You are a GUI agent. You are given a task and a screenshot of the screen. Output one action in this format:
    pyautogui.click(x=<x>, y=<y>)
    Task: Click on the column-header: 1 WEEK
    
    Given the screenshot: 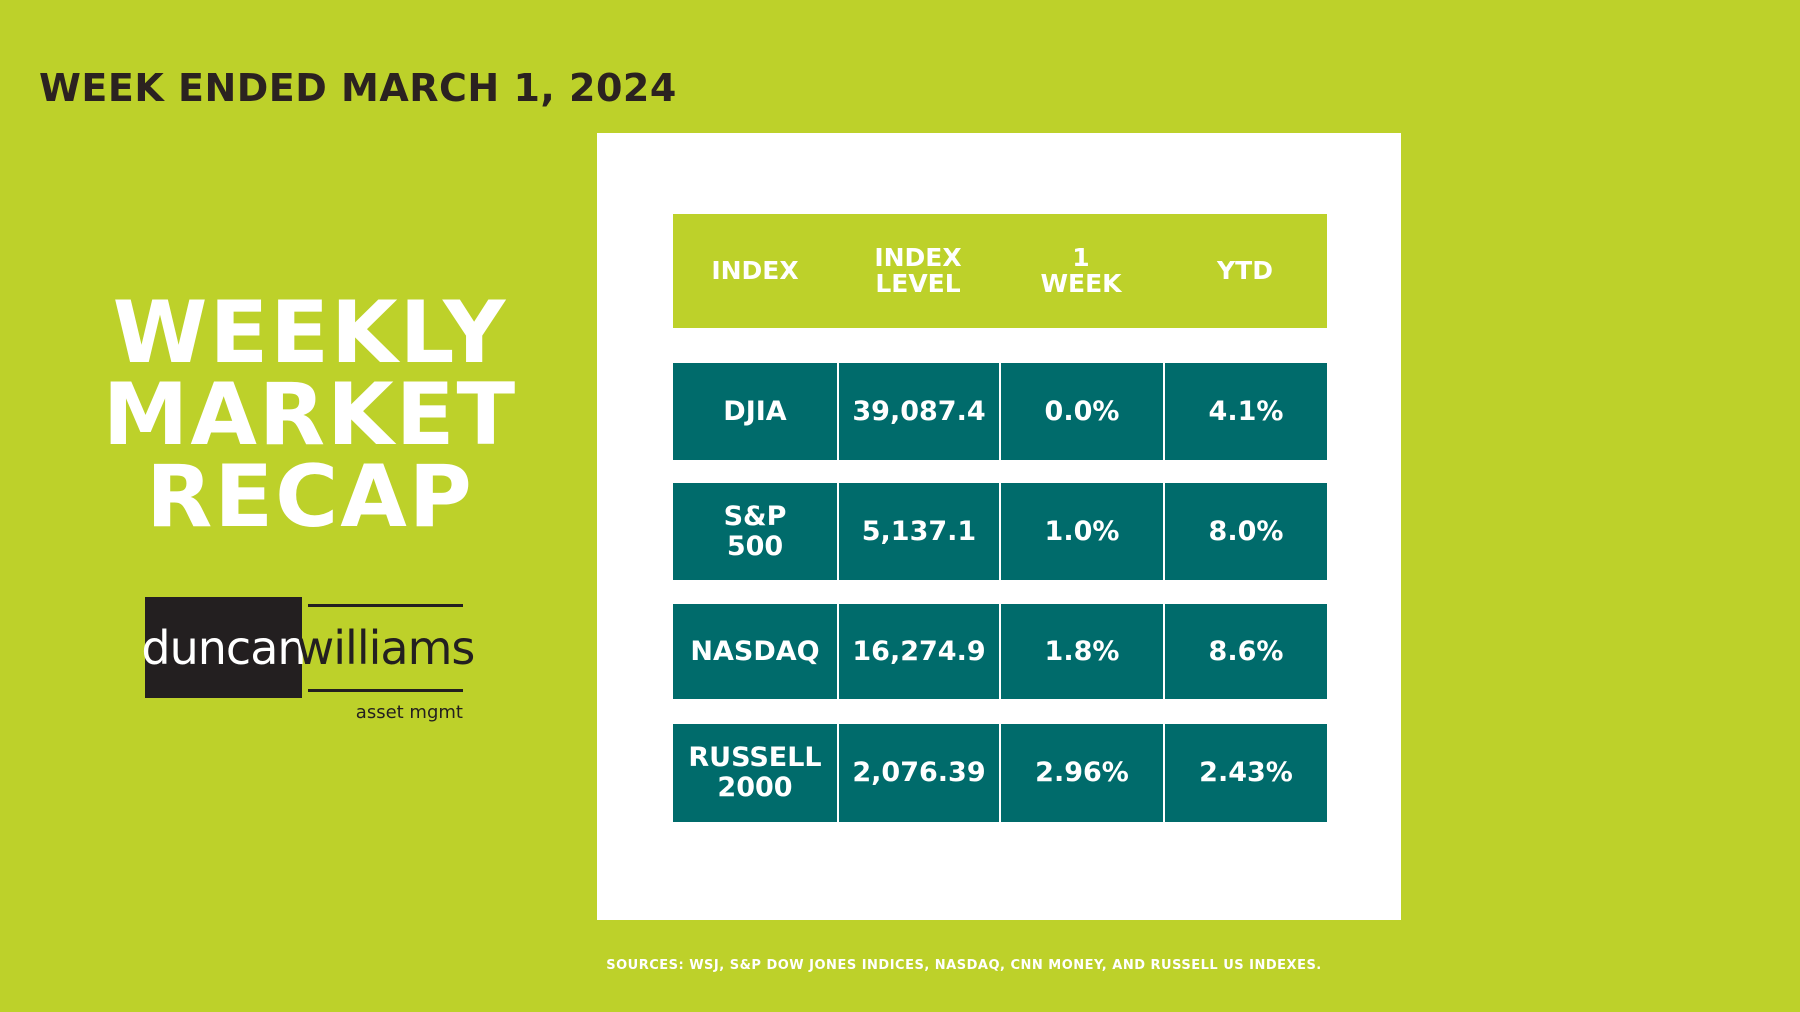 What is the action you would take?
    pyautogui.click(x=1081, y=270)
    